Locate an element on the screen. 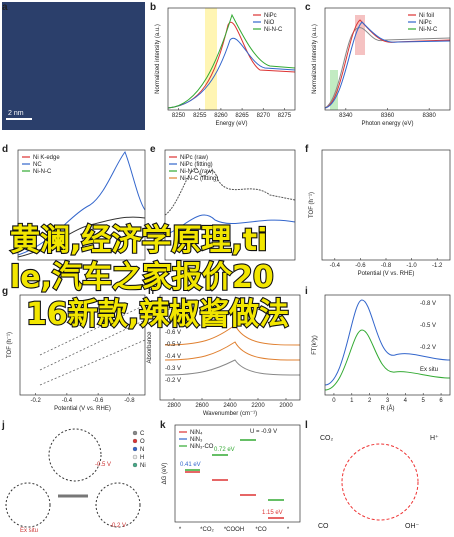  x-tick-label: 1 is located at coordinates (352, 401).